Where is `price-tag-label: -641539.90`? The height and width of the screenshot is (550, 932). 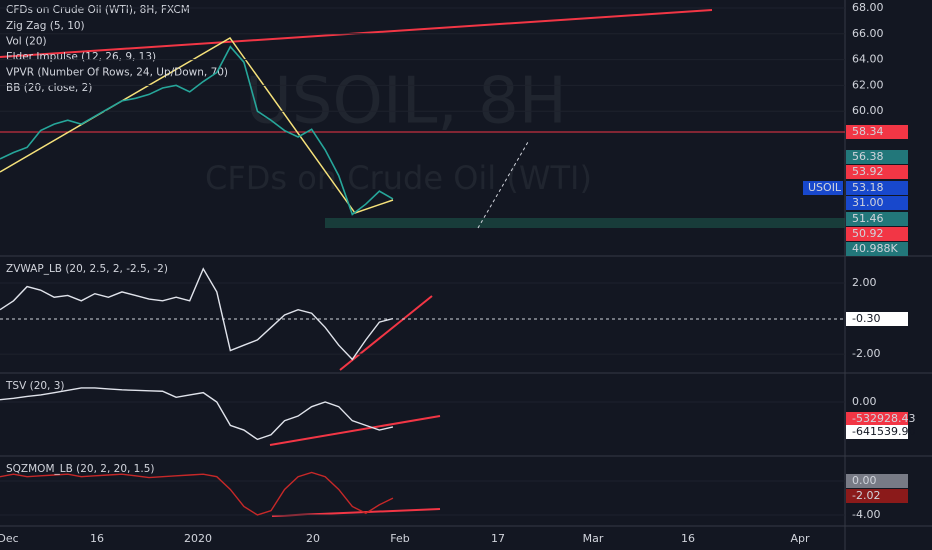 price-tag-label: -641539.90 is located at coordinates (883, 431).